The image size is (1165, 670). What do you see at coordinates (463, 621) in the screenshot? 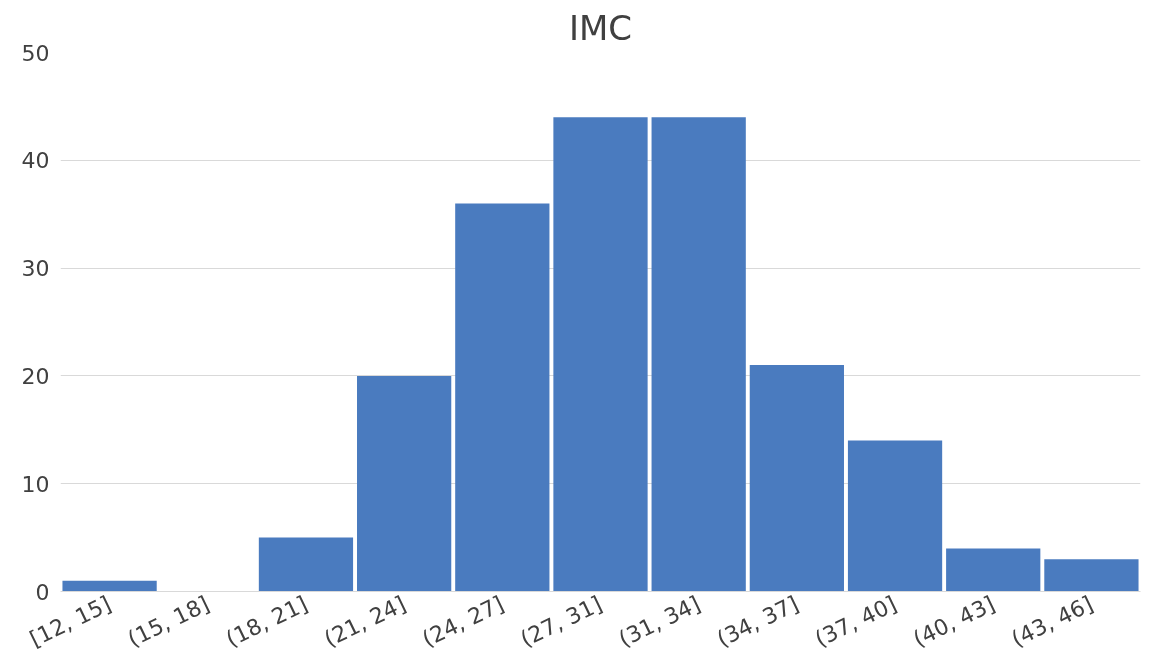
I see `x-tick-label: (24, 27]` at bounding box center [463, 621].